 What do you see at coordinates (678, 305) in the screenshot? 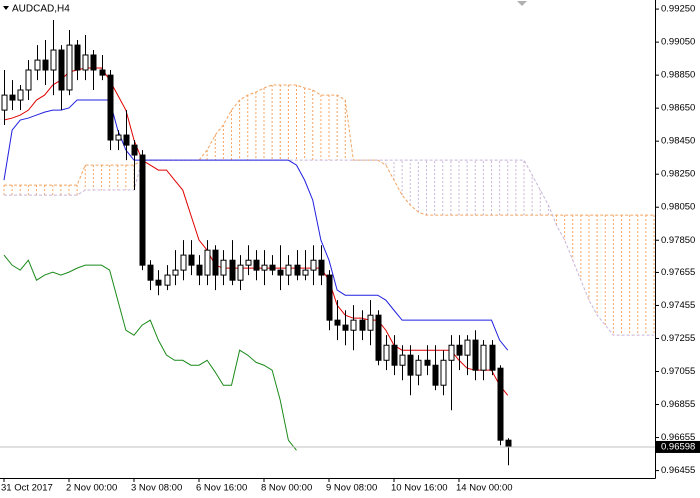
I see `y-tick-label: 0.97455` at bounding box center [678, 305].